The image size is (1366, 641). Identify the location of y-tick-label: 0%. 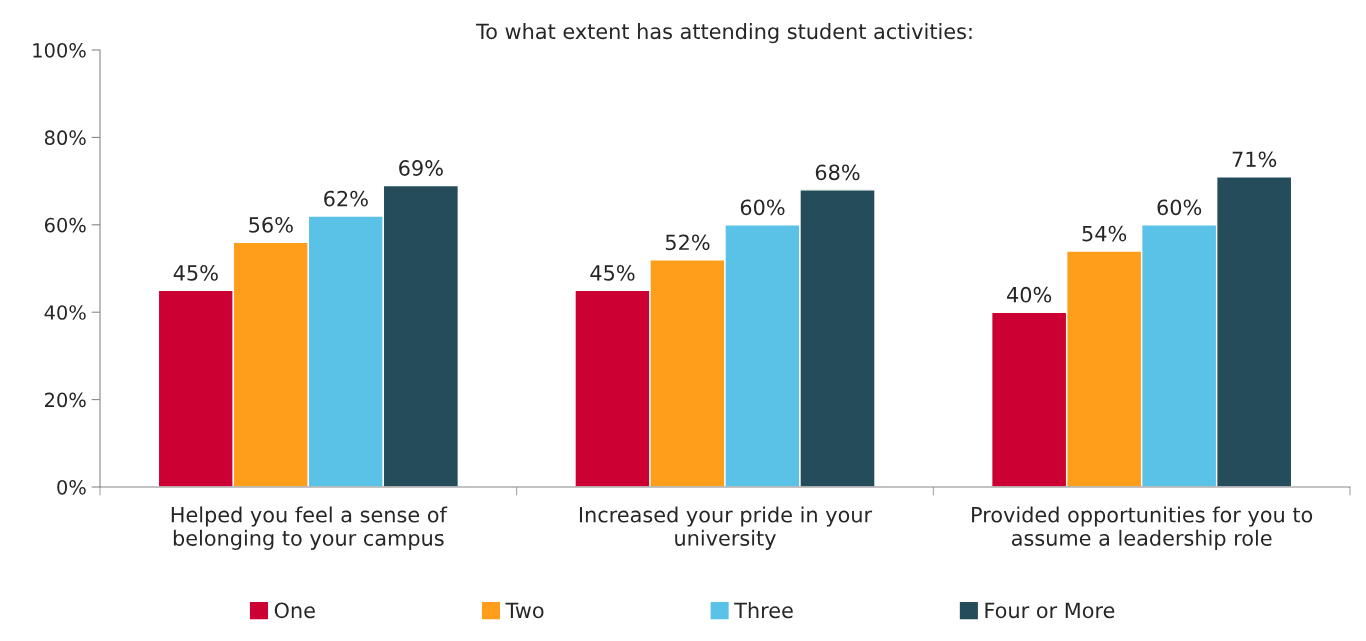
(71, 487).